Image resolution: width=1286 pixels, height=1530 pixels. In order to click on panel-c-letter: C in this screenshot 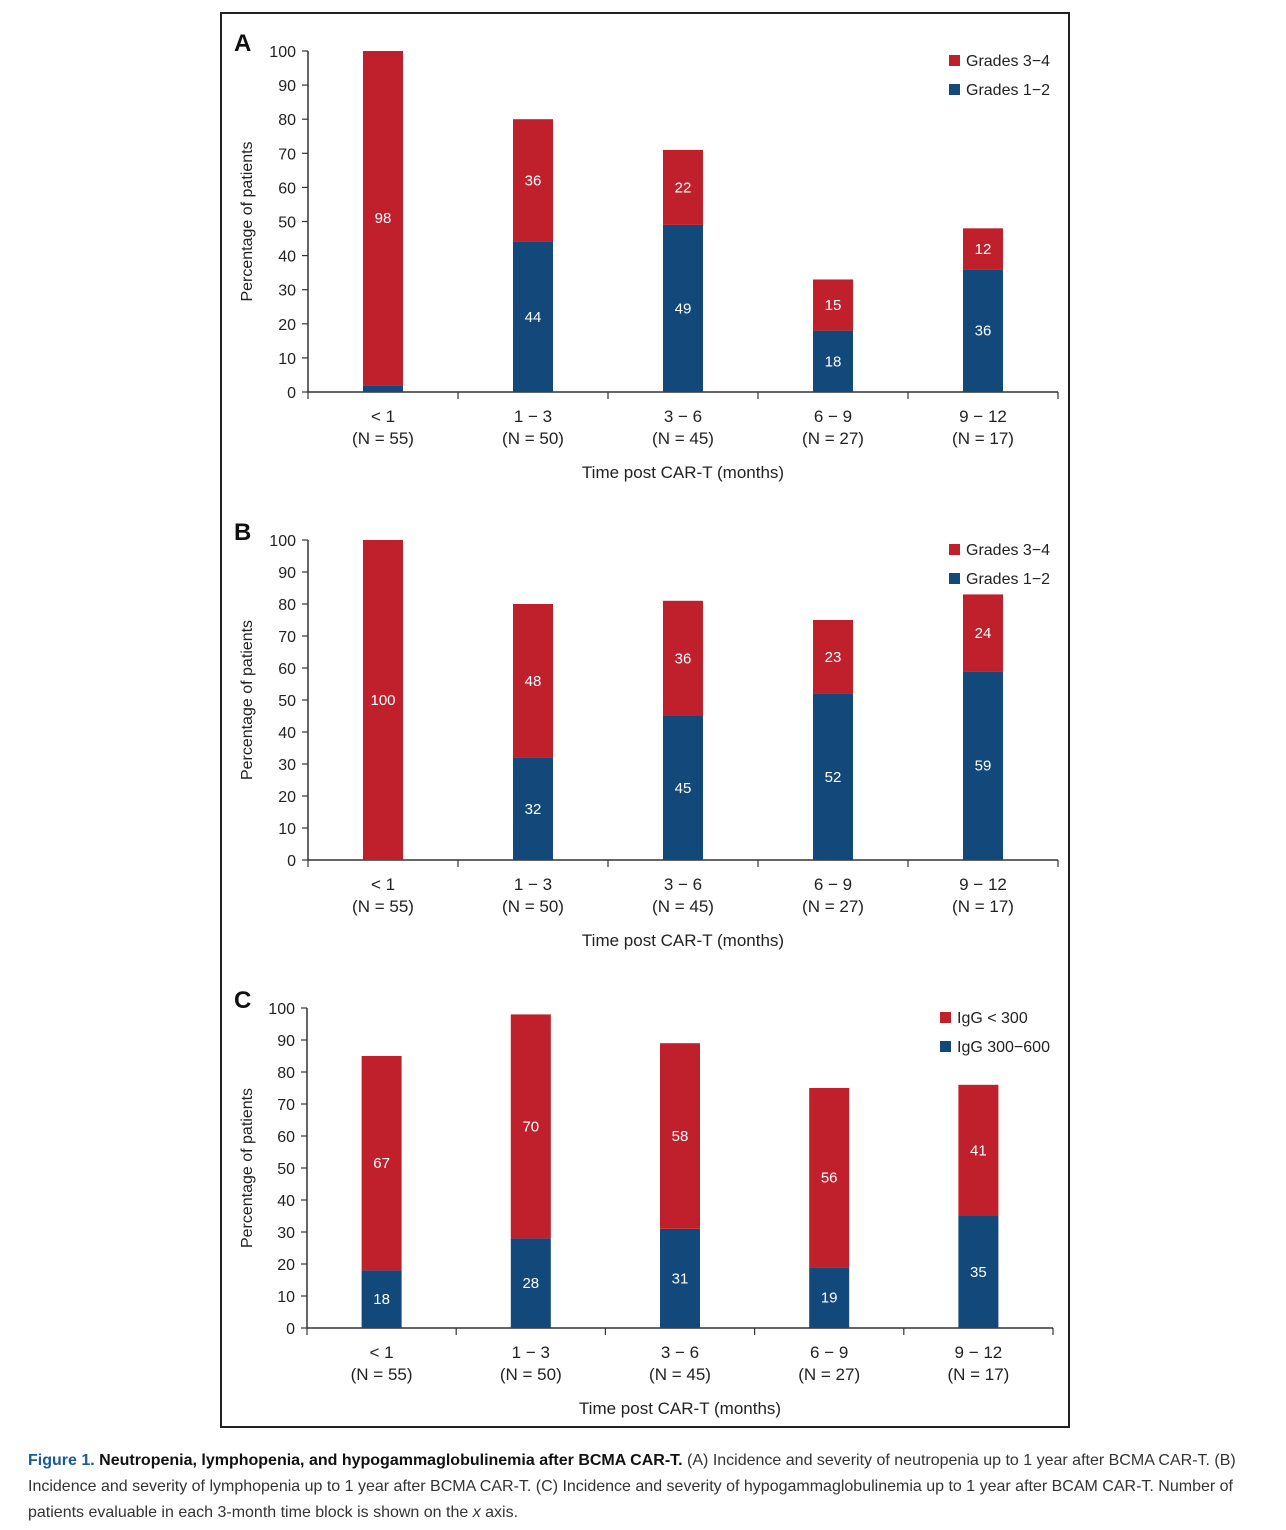, I will do `click(242, 1000)`.